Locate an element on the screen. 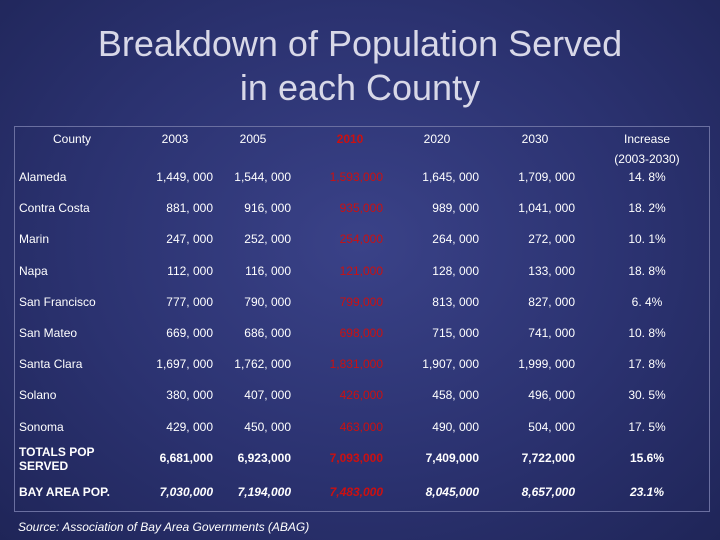 The image size is (720, 540). title-line-1: Breakdown of Population Served is located at coordinates (360, 43).